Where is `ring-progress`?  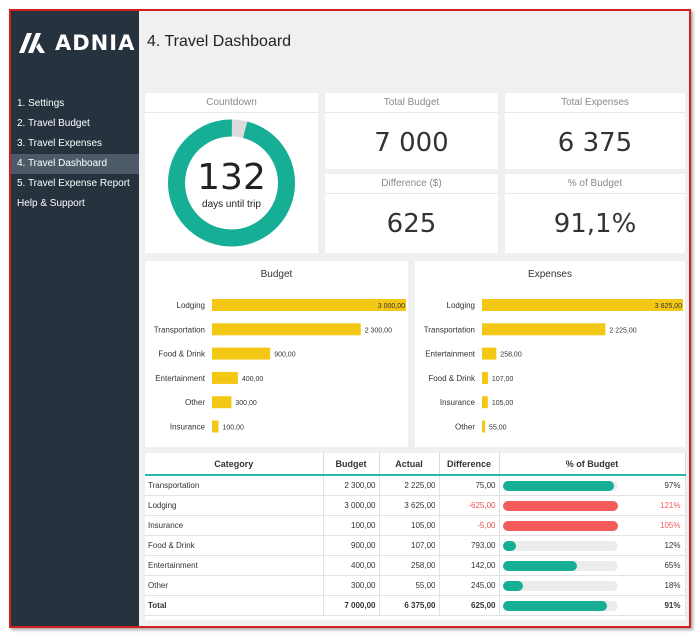
ring-progress is located at coordinates (231, 183).